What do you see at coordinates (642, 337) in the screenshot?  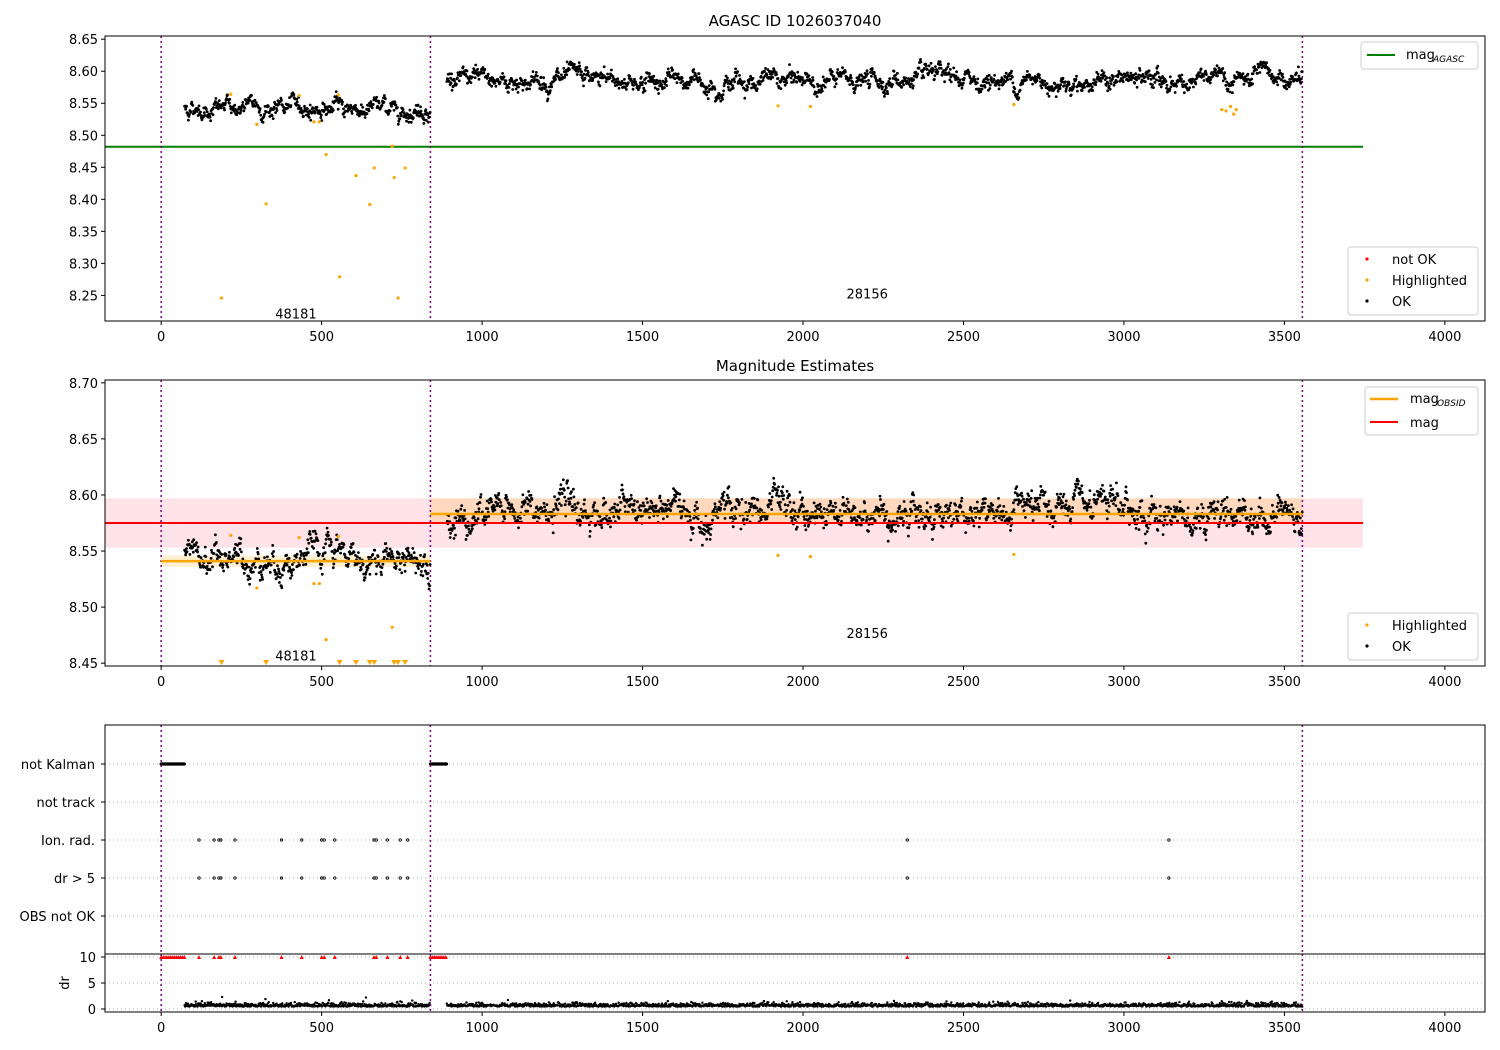 I see `p1-xtick-label: 1500` at bounding box center [642, 337].